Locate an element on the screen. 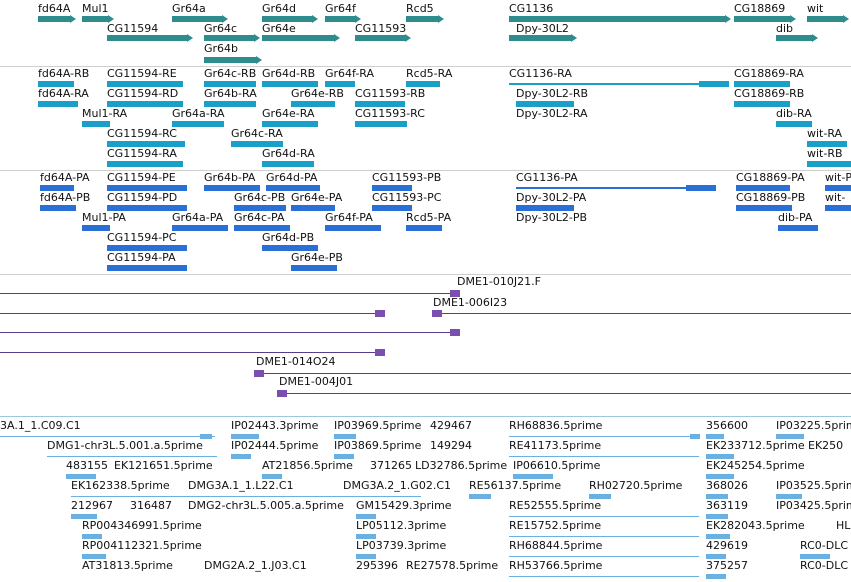  transcript-label: CG11594-RC is located at coordinates (142, 133).